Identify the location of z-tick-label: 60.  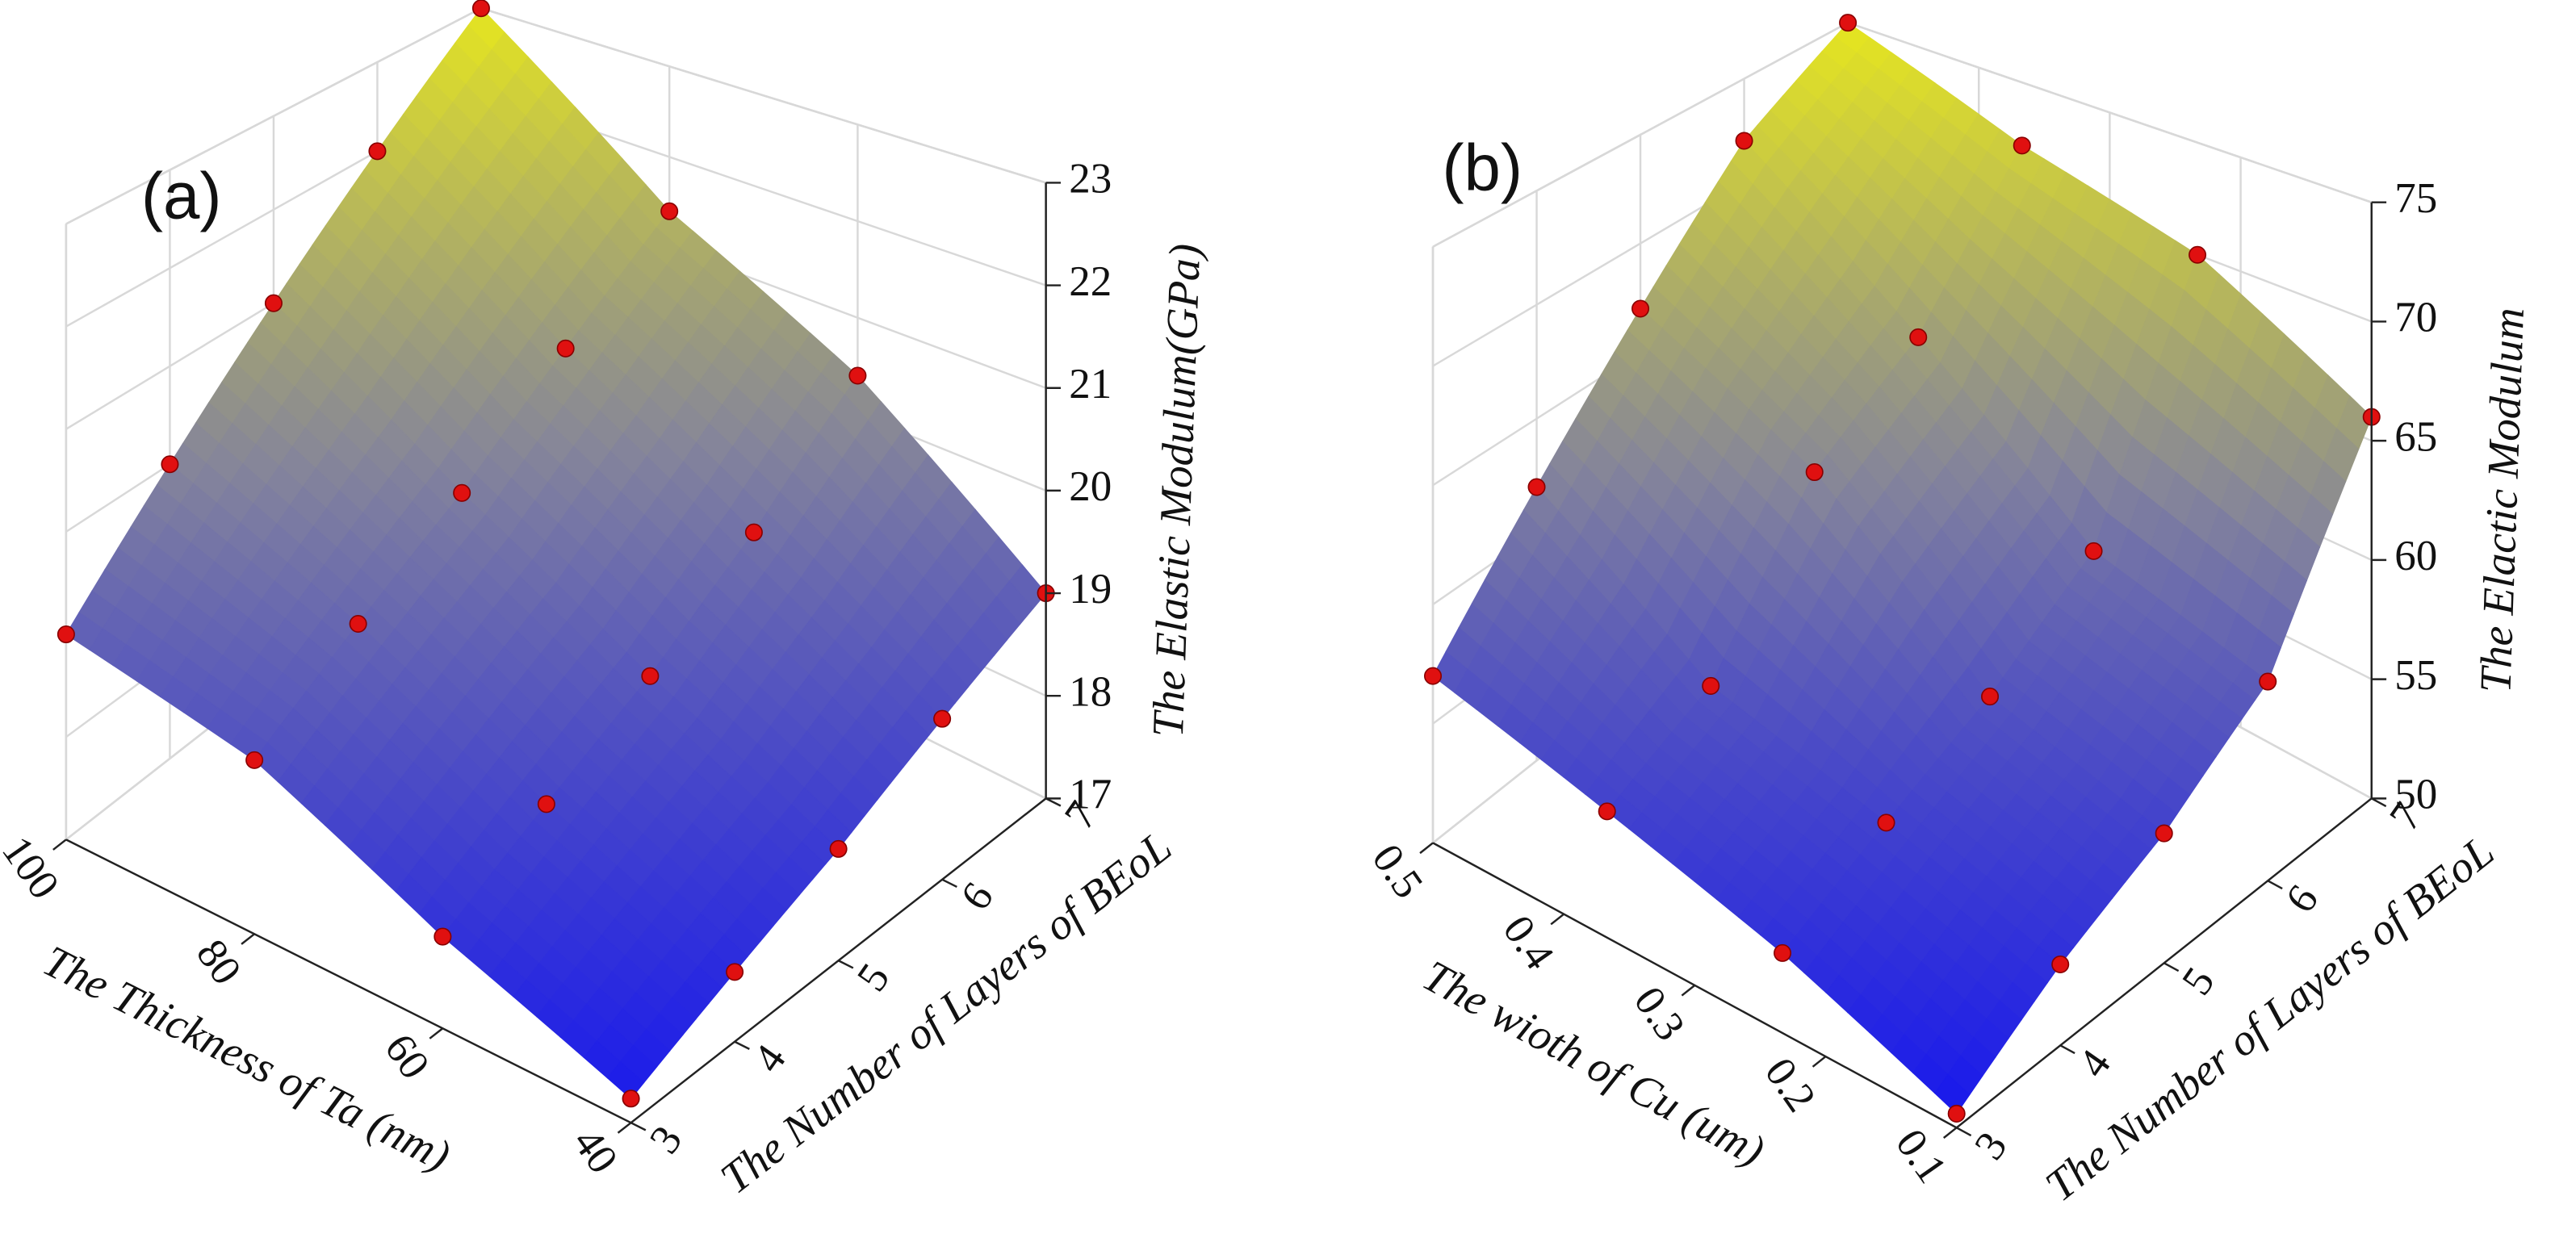
(2415, 556).